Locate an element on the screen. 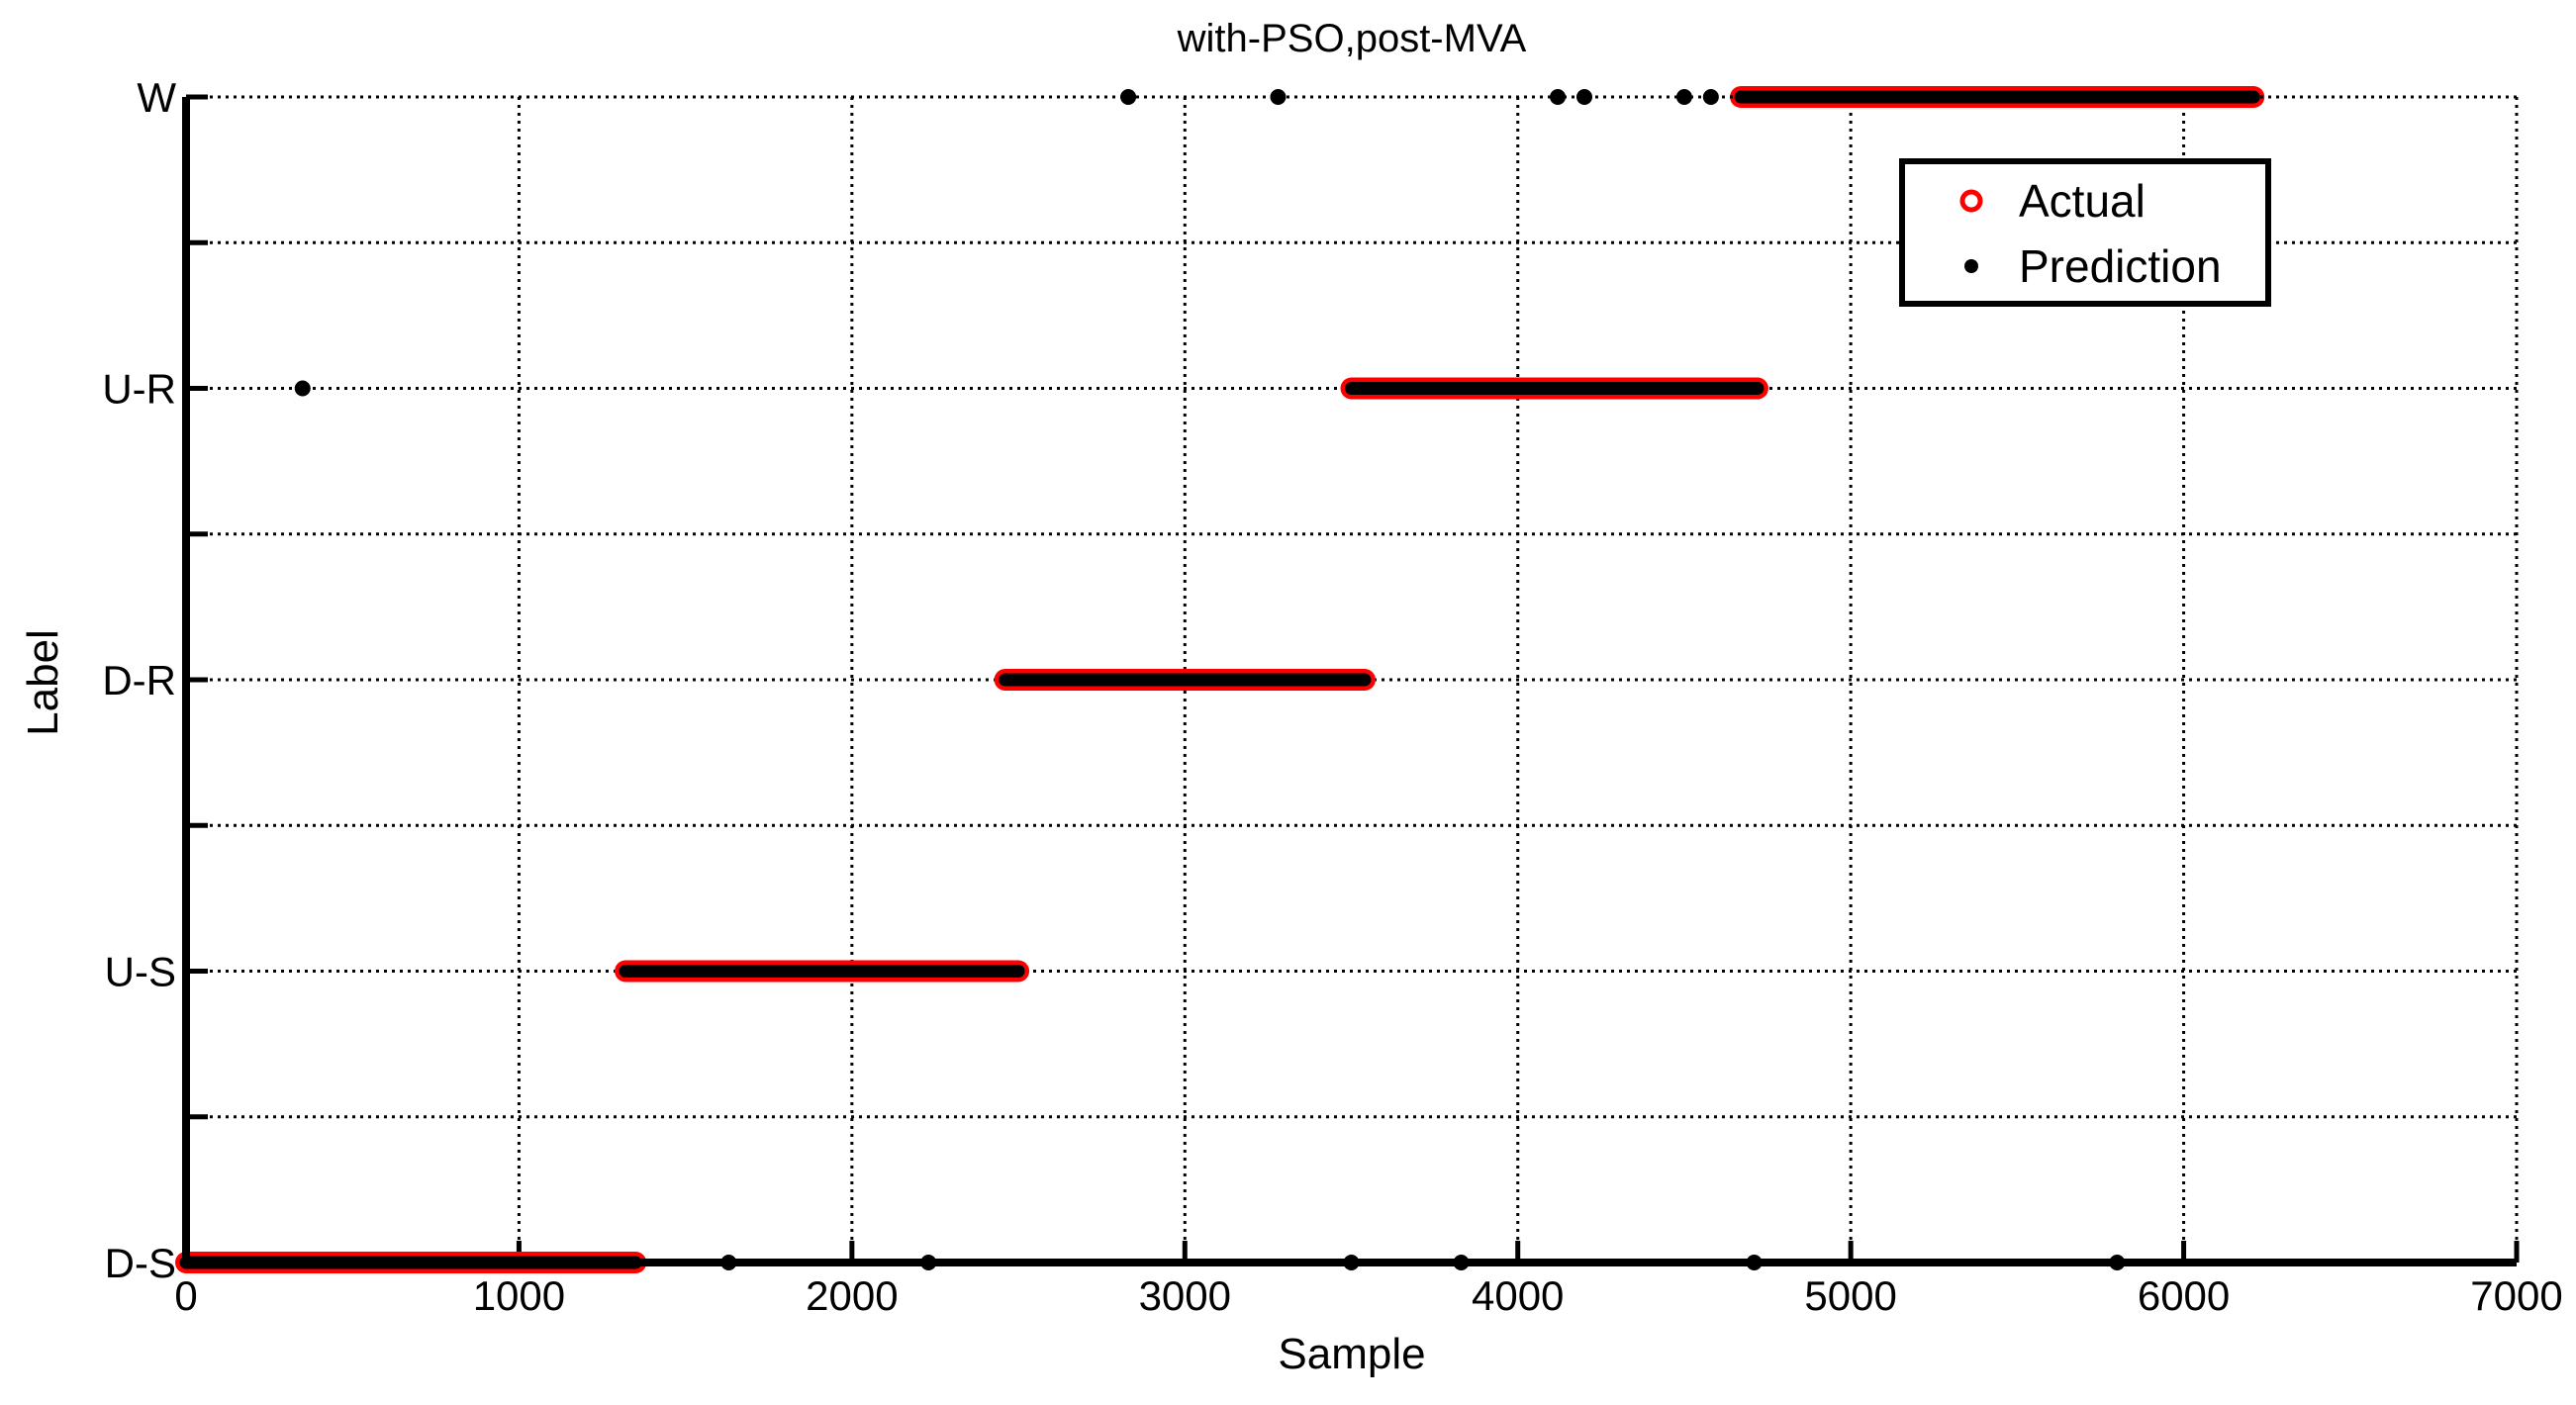 This screenshot has height=1405, width=2576. chart-title: with-PSO,post-MVA is located at coordinates (1352, 39).